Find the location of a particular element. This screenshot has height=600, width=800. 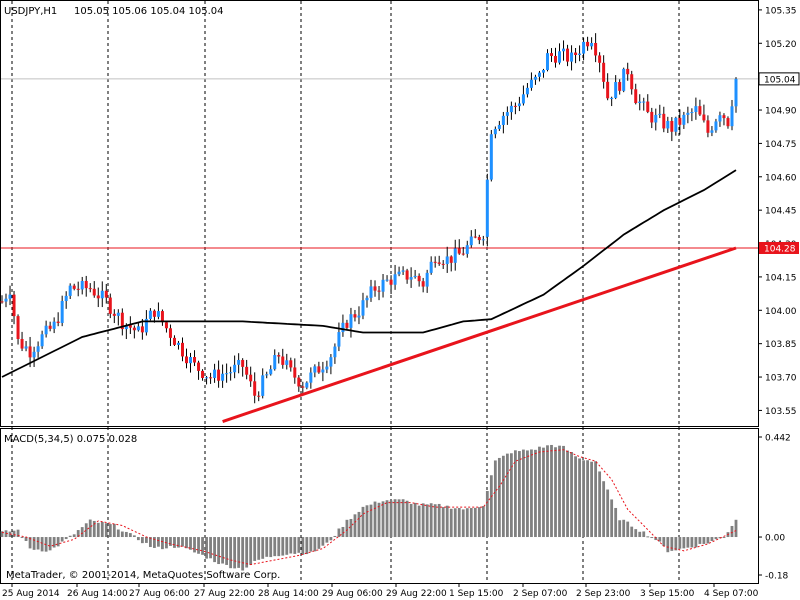

price-tick-label: 104.90 is located at coordinates (781, 112).